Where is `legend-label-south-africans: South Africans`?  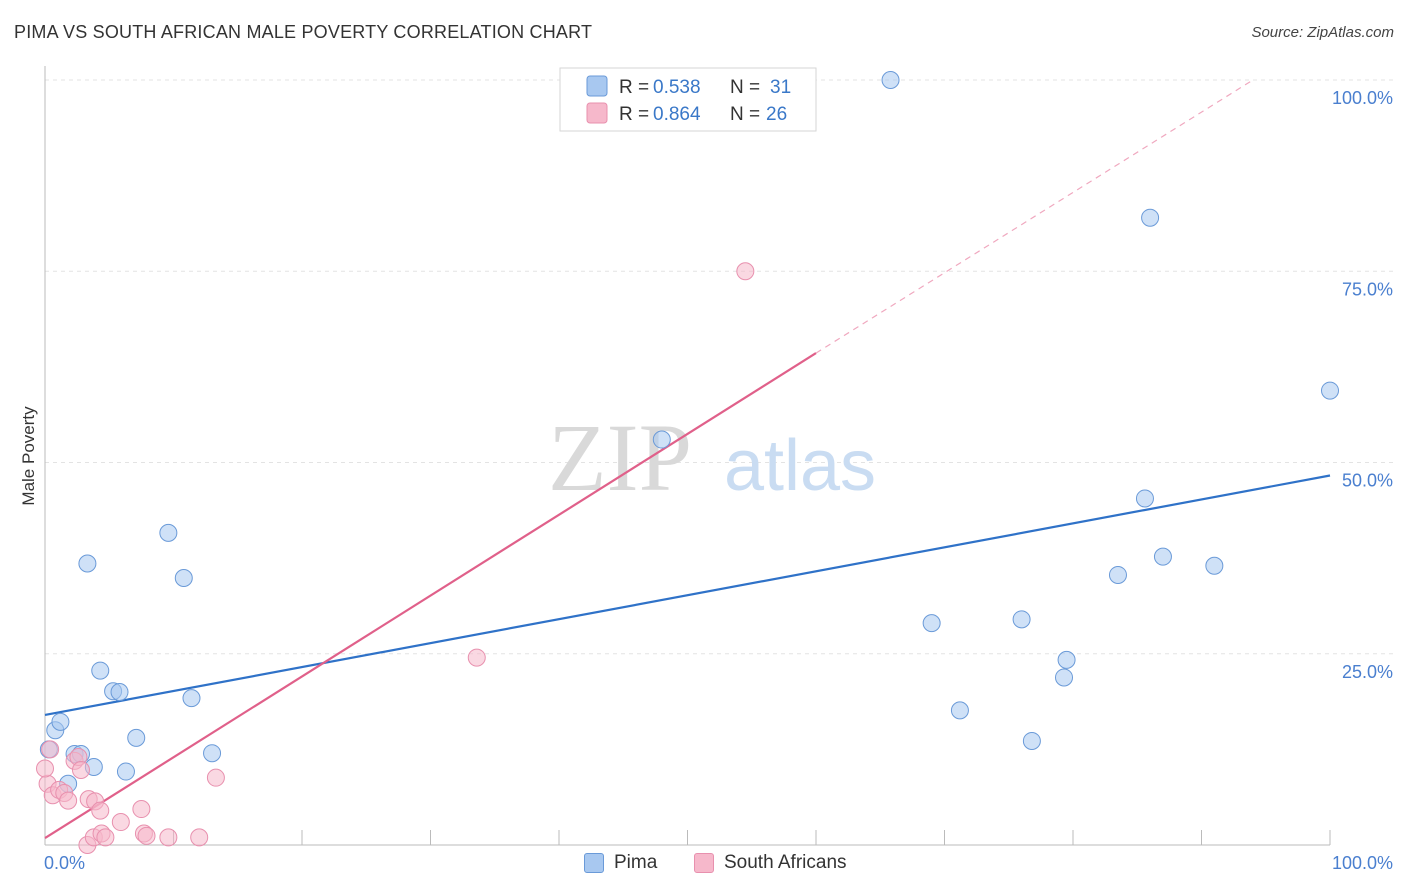 legend-label-south-africans: South Africans is located at coordinates (785, 862).